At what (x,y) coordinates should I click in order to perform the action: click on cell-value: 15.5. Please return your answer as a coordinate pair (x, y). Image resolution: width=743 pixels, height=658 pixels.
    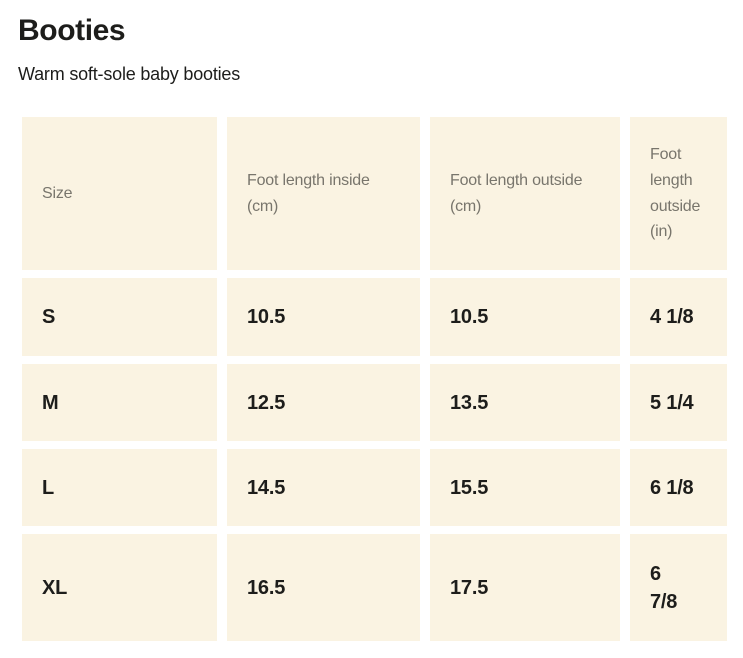
    Looking at the image, I should click on (469, 487).